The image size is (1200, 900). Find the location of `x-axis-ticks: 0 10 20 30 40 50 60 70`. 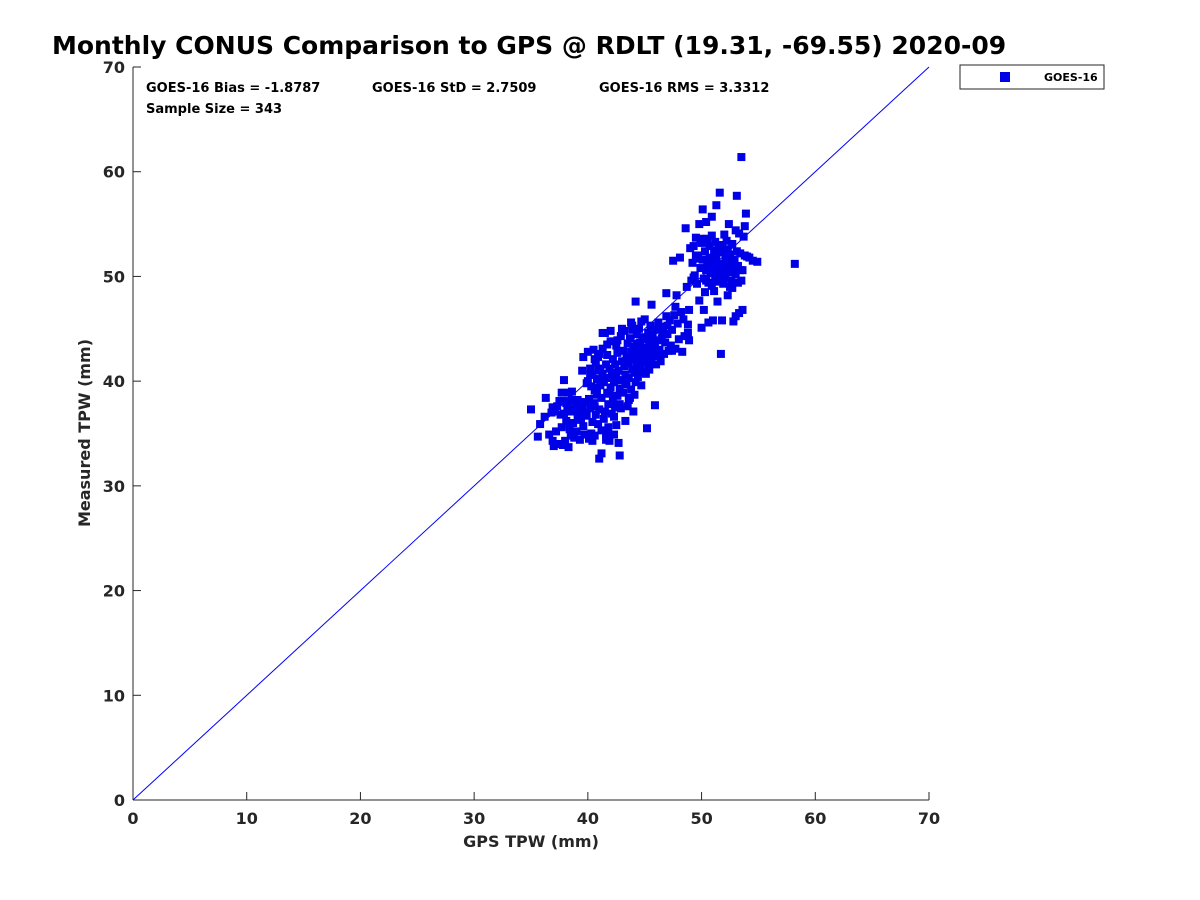

x-axis-ticks: 0 10 20 30 40 50 60 70 is located at coordinates (533, 810).